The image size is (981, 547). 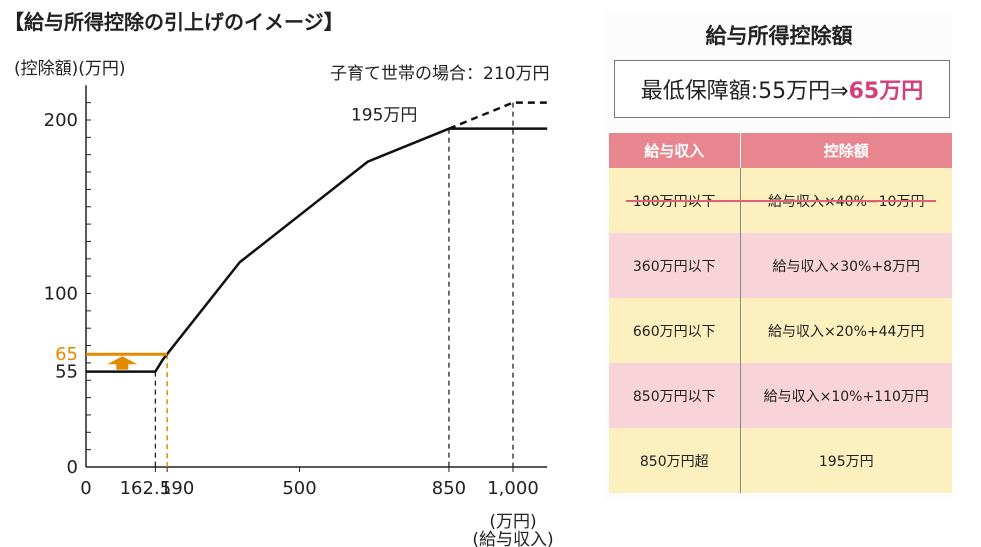 I want to click on table-row: 660万円以下 給与収入×20%+44万円, so click(x=780, y=330).